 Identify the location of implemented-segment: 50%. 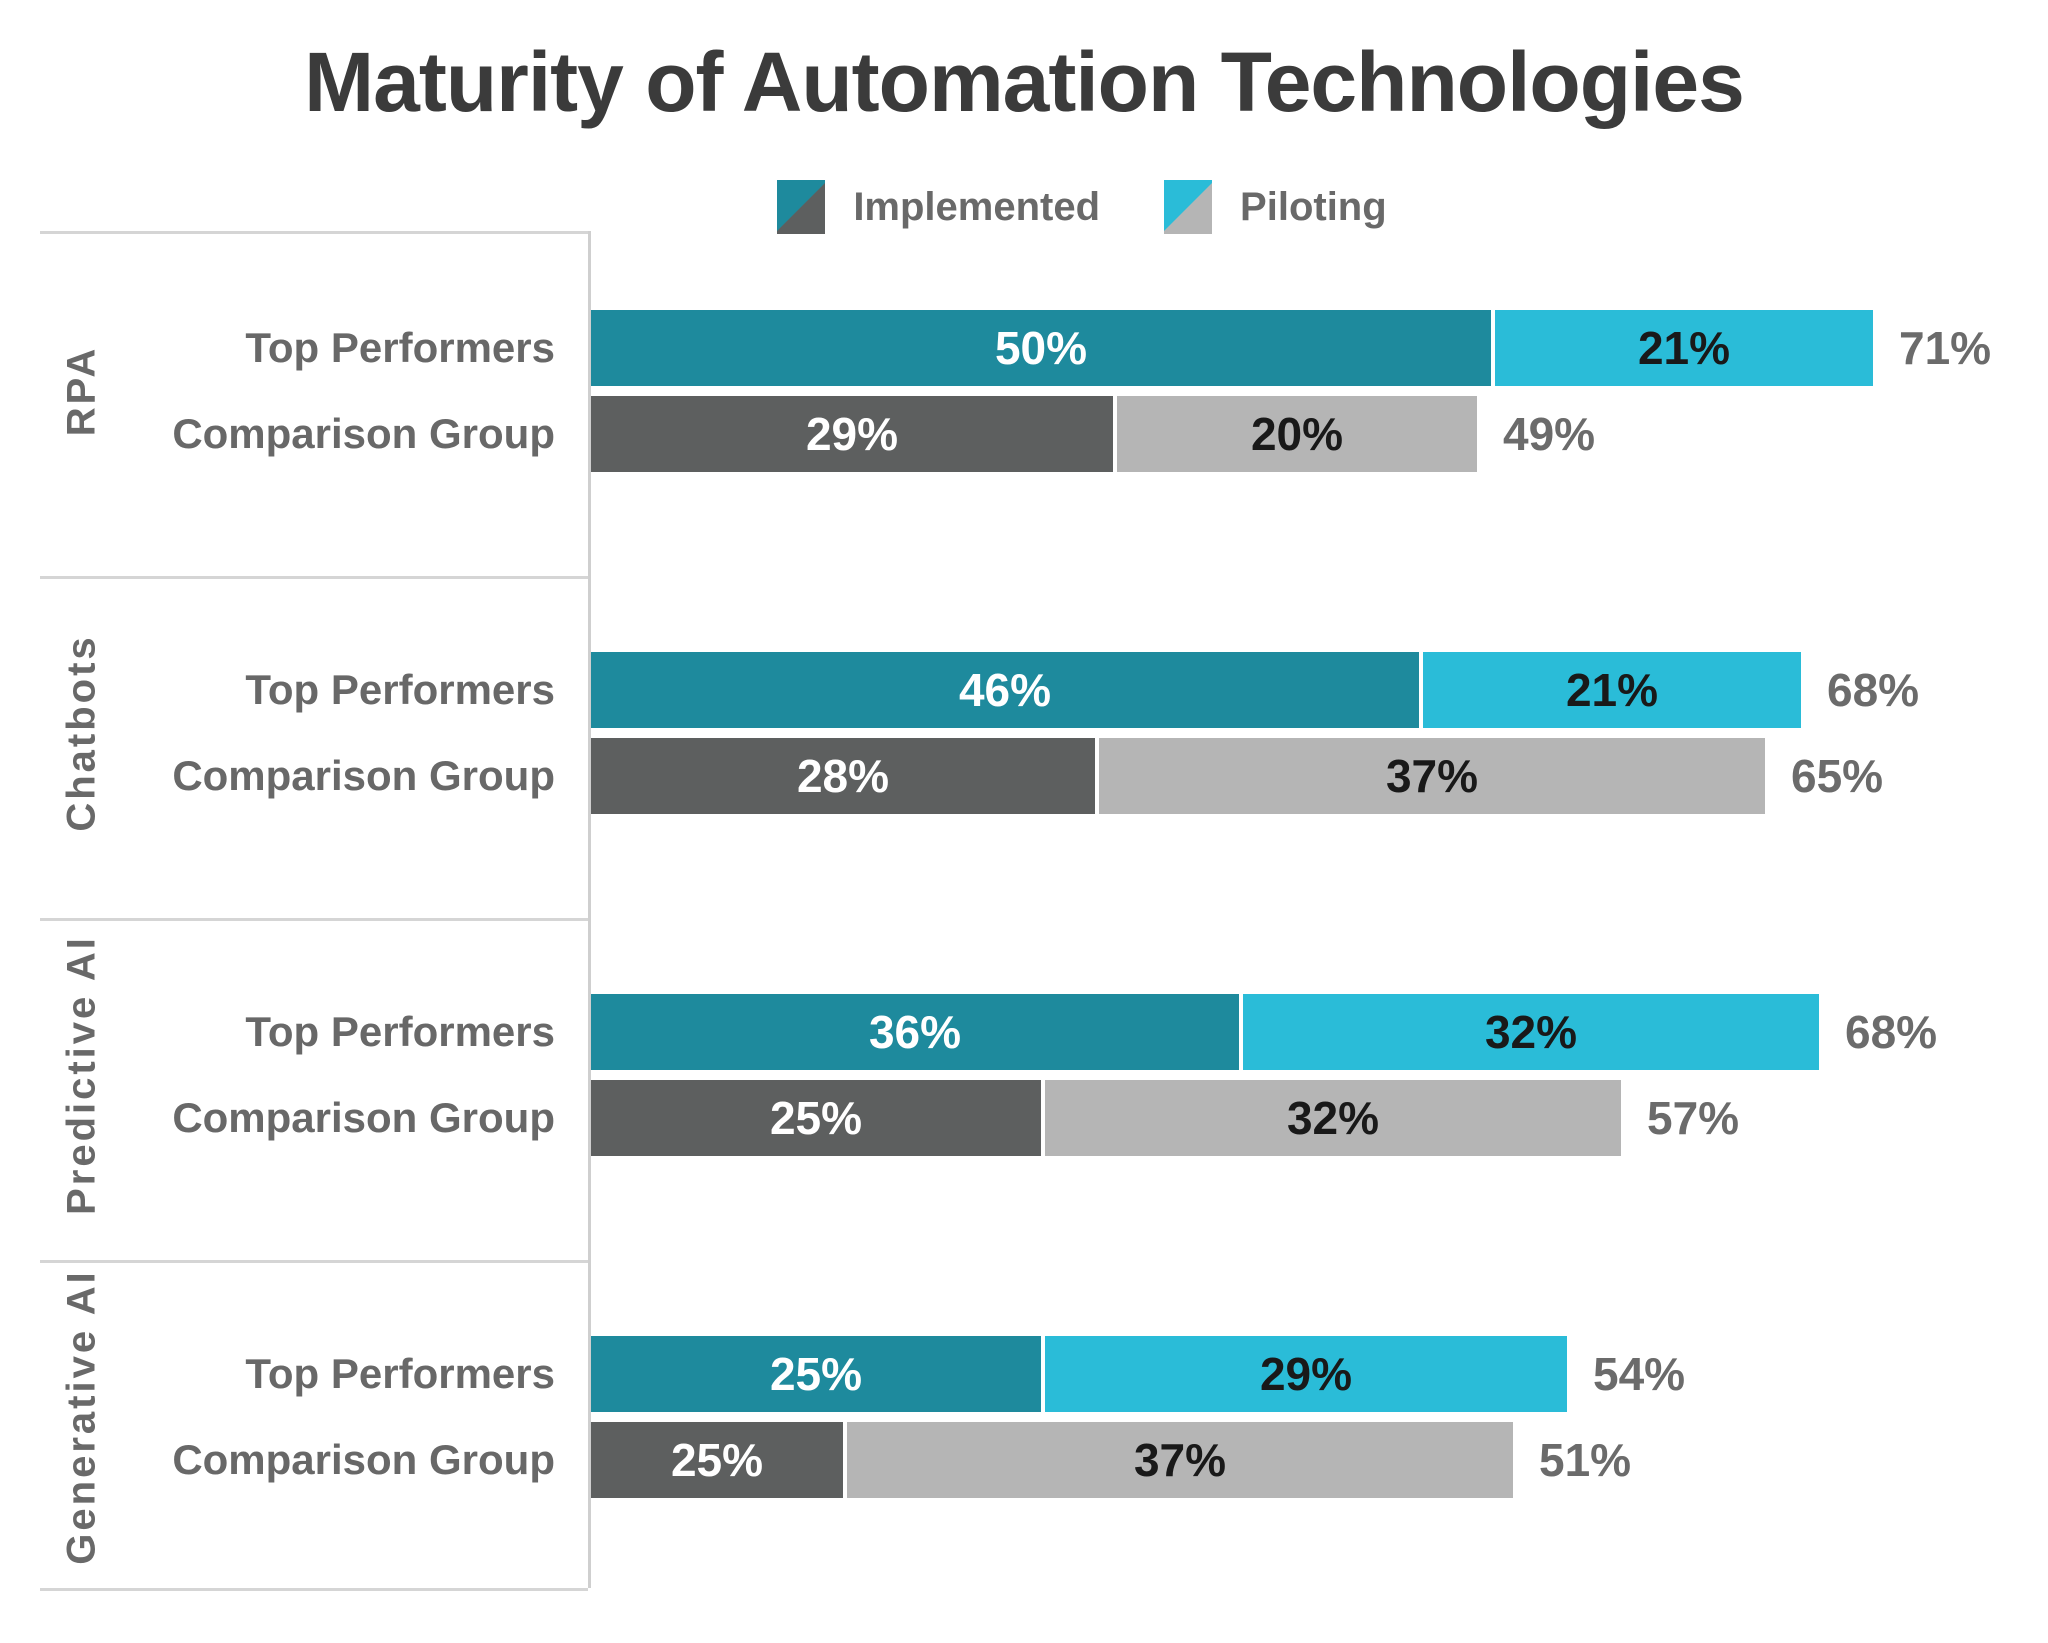
(1041, 348).